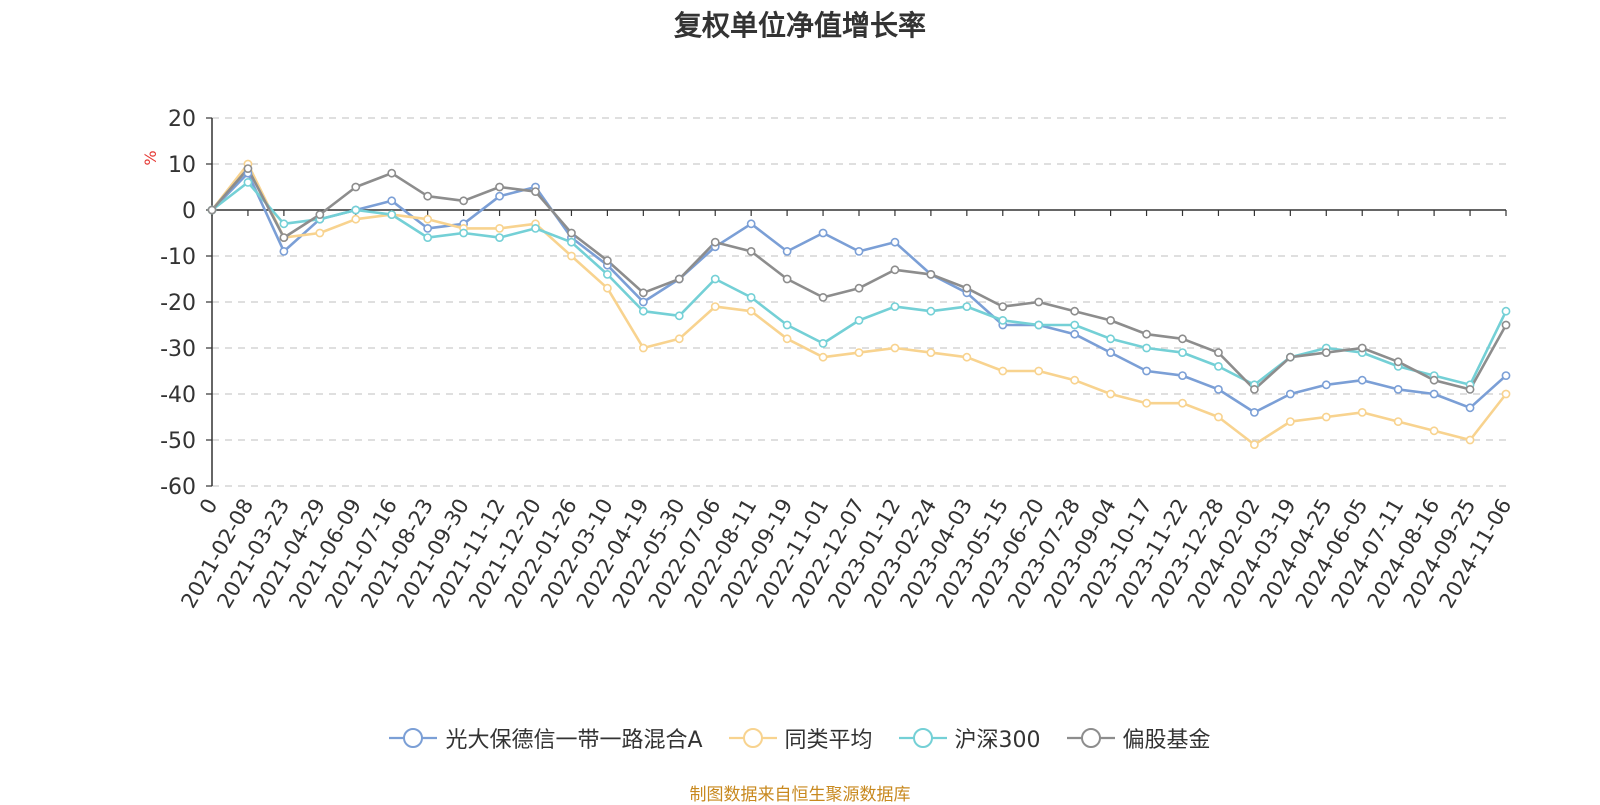 Image resolution: width=1600 pixels, height=805 pixels. What do you see at coordinates (182, 165) in the screenshot?
I see `y-tick-label: 10` at bounding box center [182, 165].